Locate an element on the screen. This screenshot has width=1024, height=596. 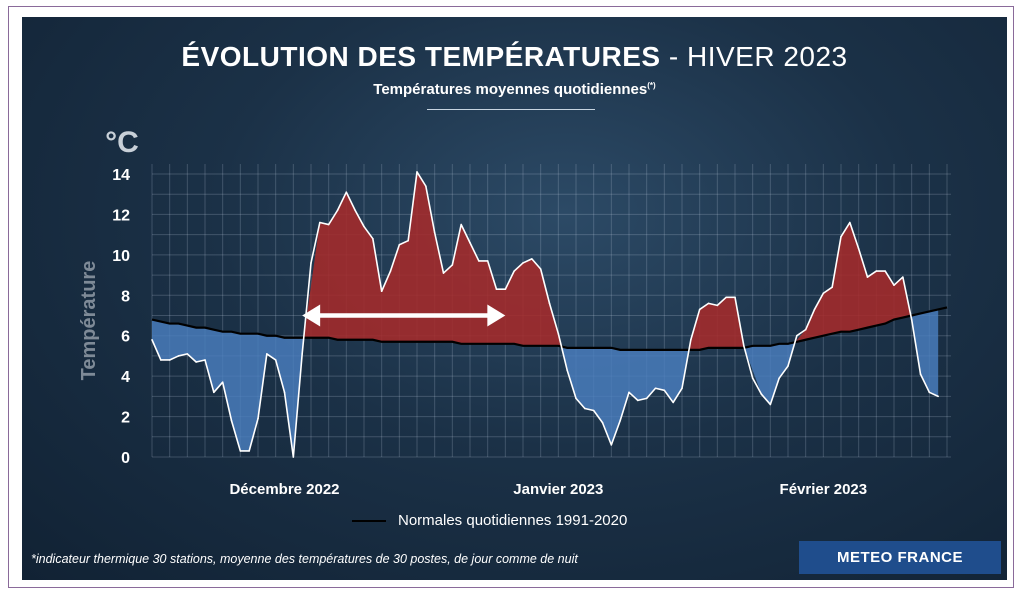
y-tick-label: 0 is located at coordinates (125, 458).